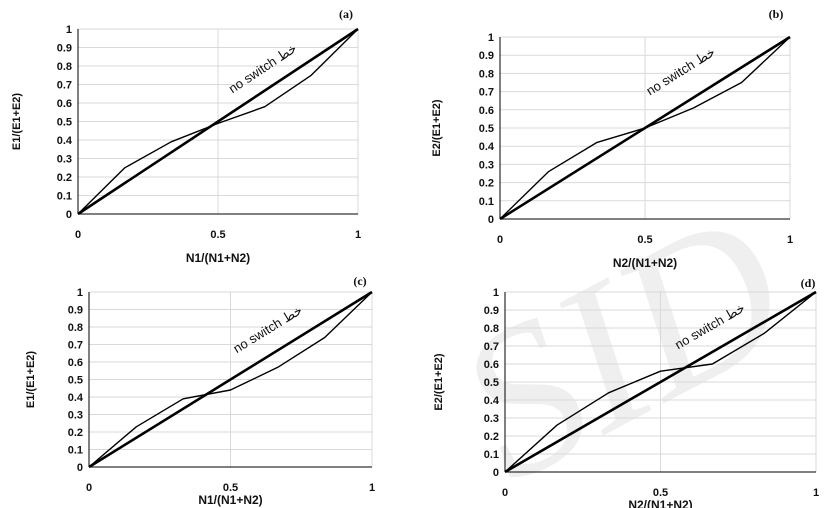  I want to click on panel-label: (c), so click(359, 281).